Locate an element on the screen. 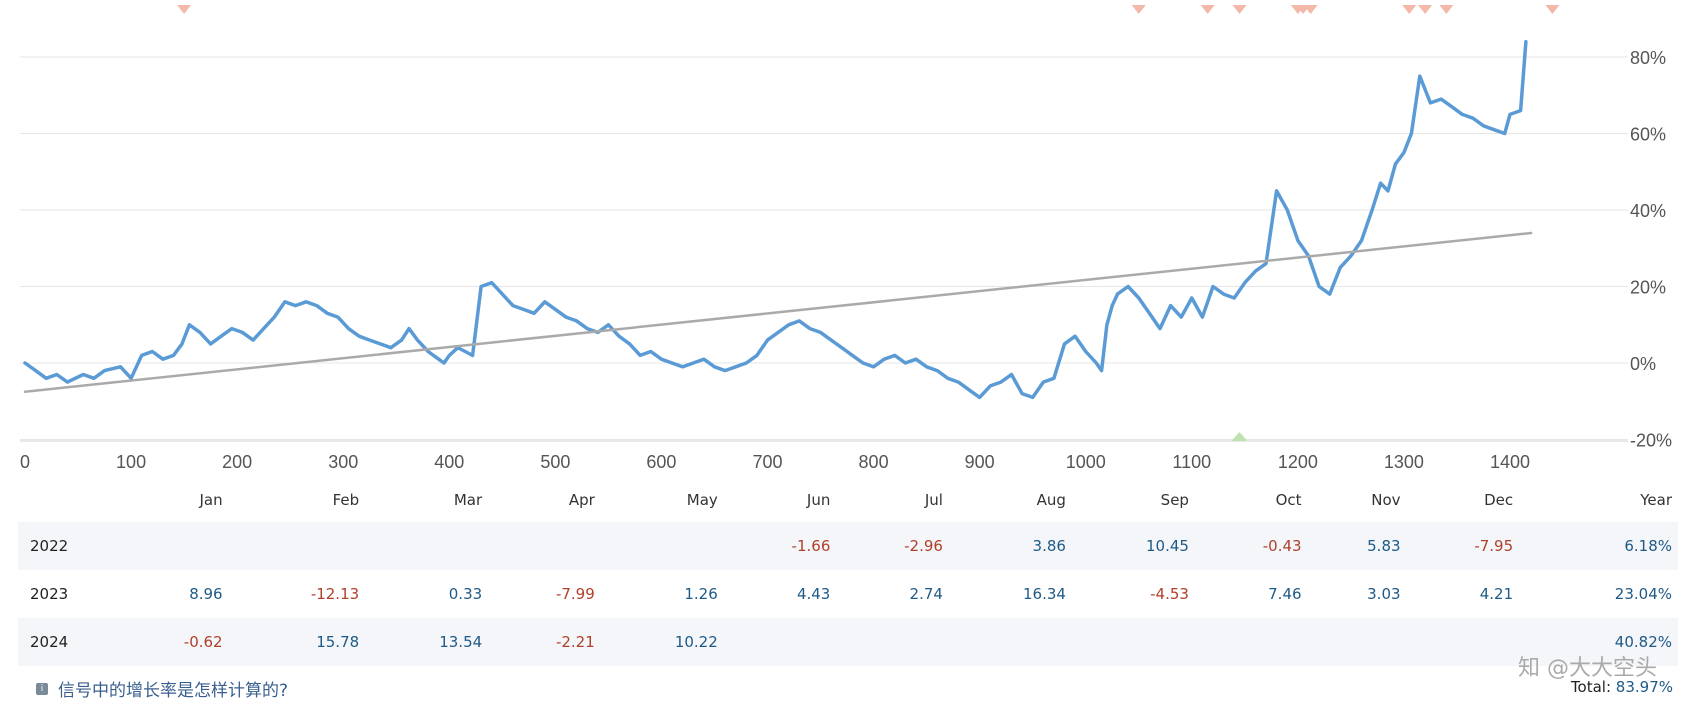 This screenshot has width=1693, height=712. table-cell: -7.99 is located at coordinates (575, 594).